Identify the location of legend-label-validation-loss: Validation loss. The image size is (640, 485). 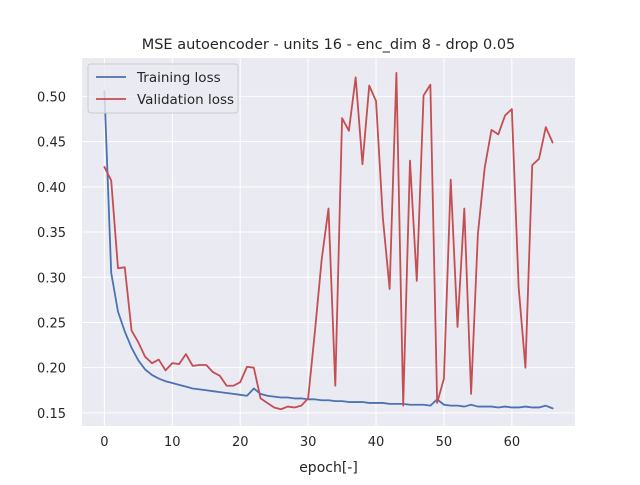
(185, 100).